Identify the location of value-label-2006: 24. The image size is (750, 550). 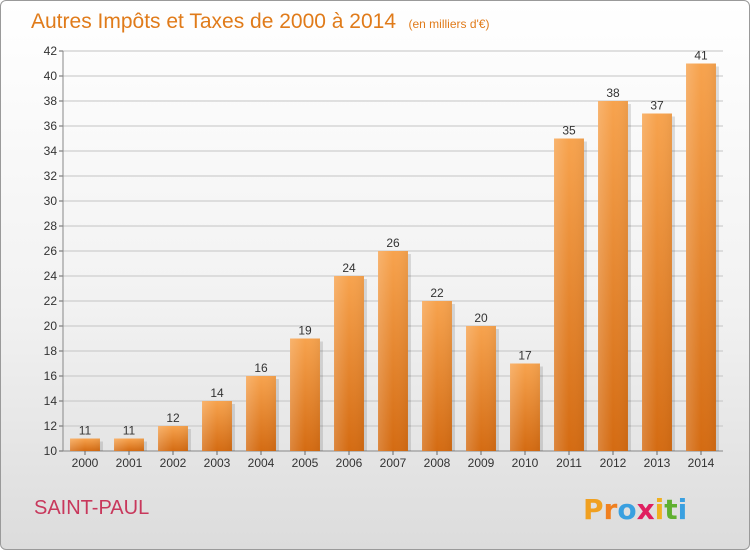
(349, 268).